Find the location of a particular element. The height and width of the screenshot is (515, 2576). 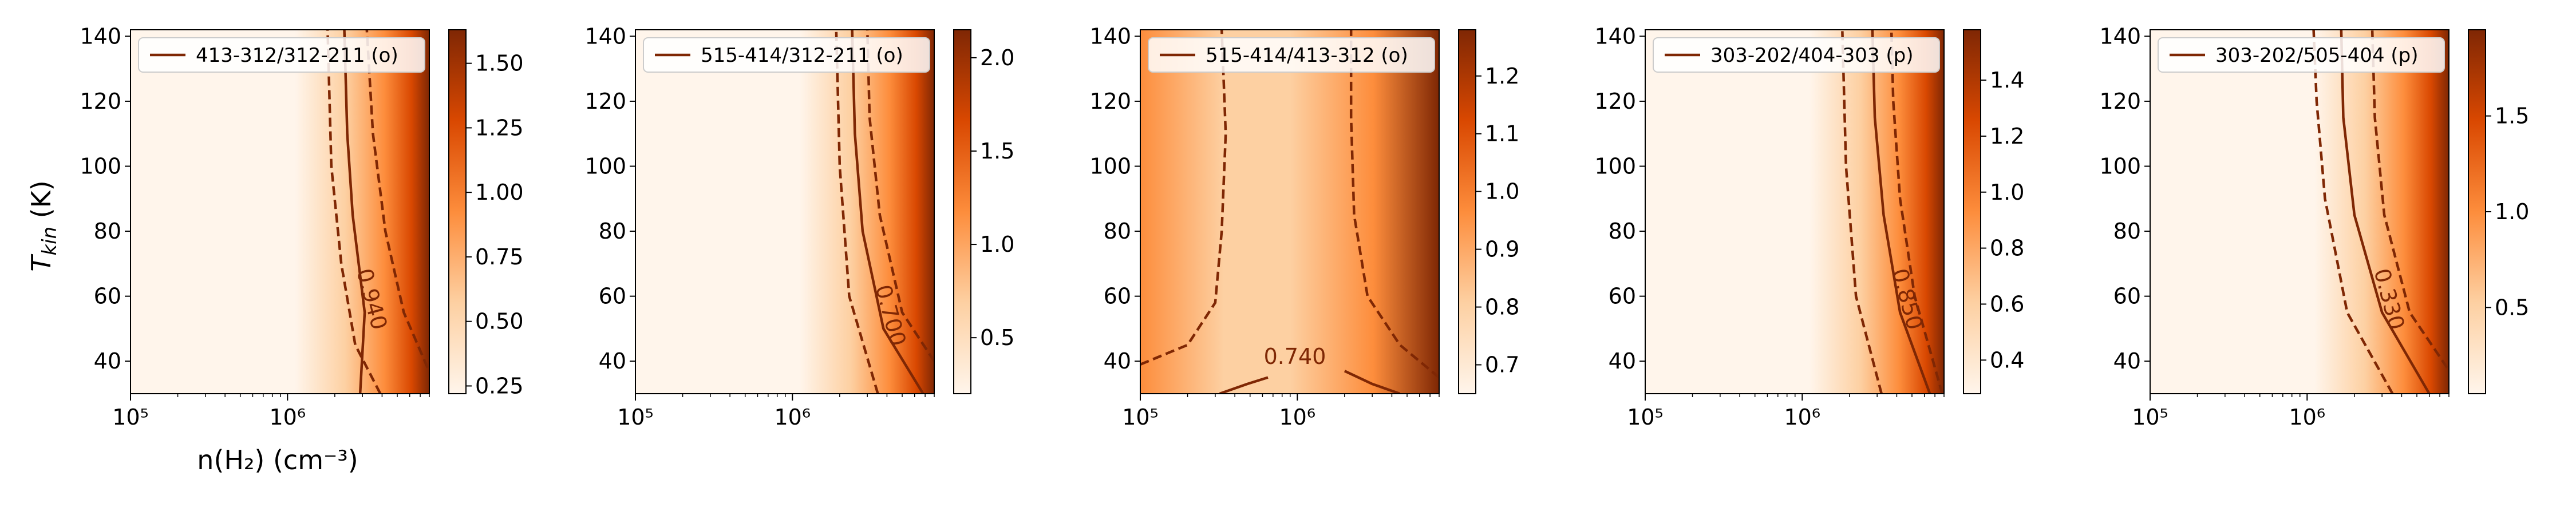

colorbar: 0.5 1.0 1.5 is located at coordinates (2498, 211).